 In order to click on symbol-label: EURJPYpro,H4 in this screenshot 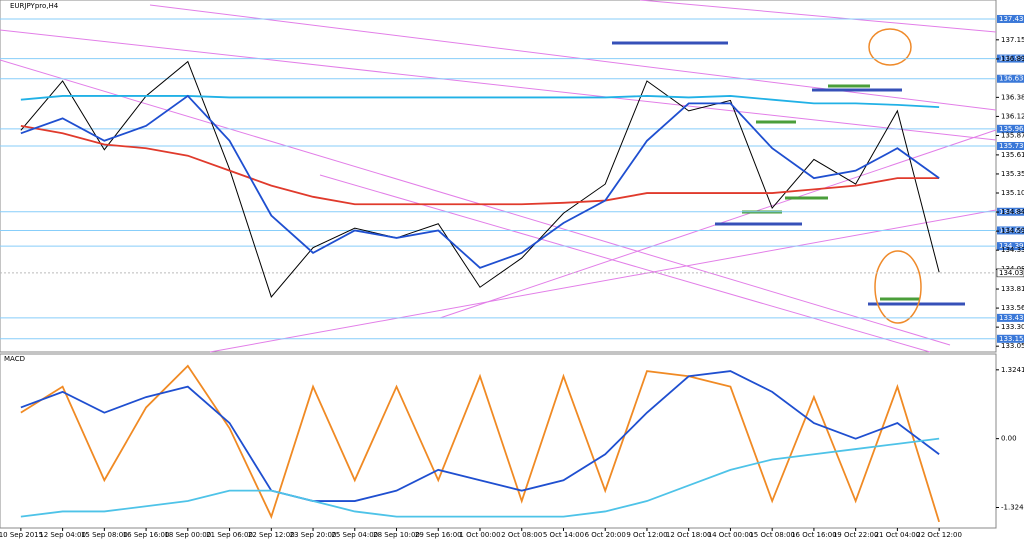, I will do `click(34, 6)`.